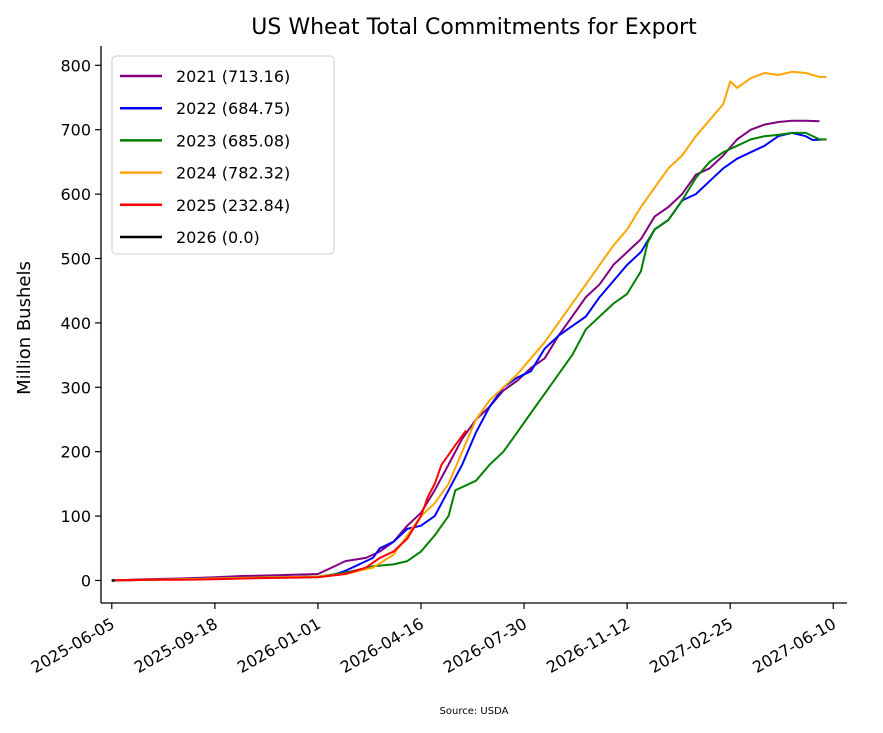 The image size is (883, 733). I want to click on legend-label: 2025 (232.84), so click(233, 205).